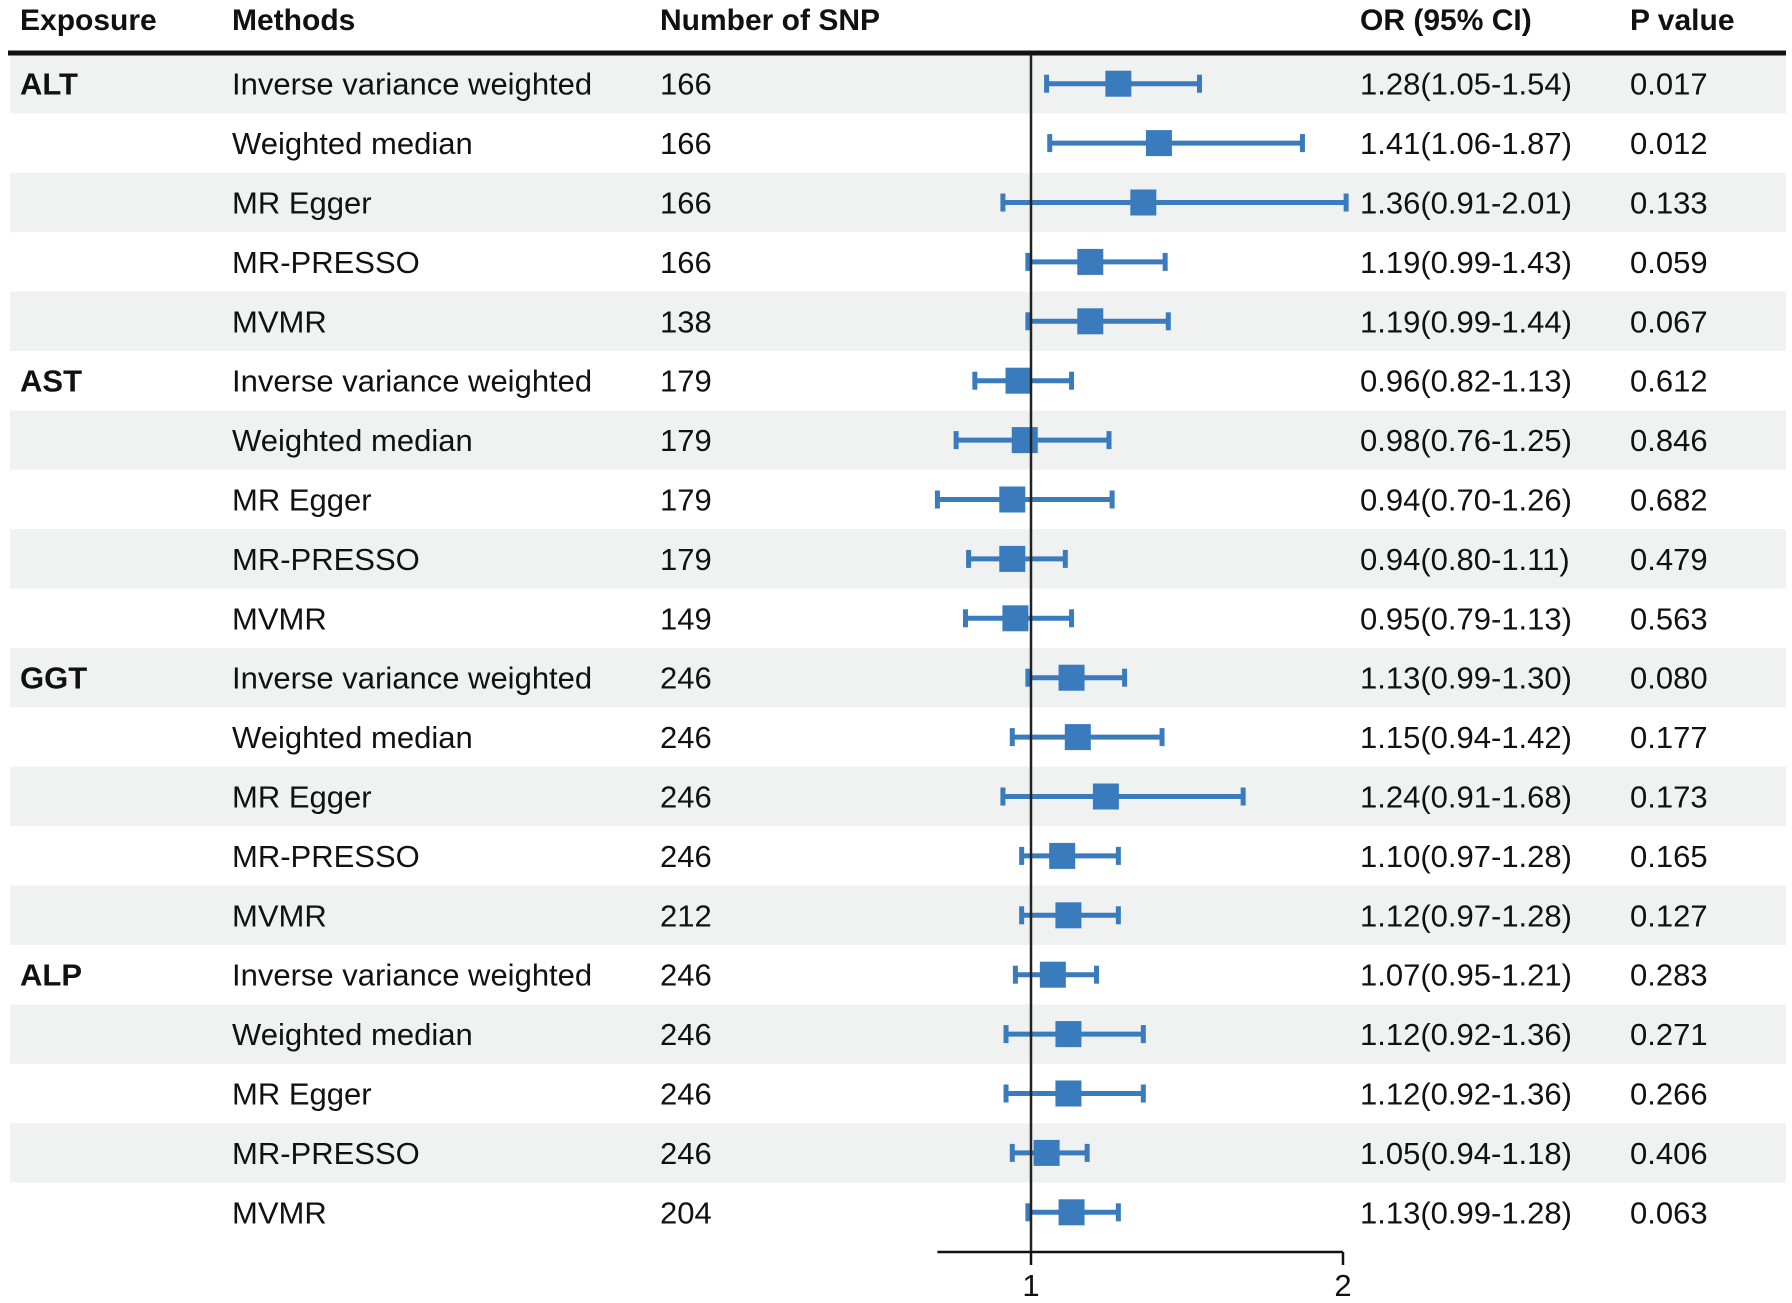 Image resolution: width=1792 pixels, height=1303 pixels. I want to click on p-value-cell: 0.682, so click(1669, 500).